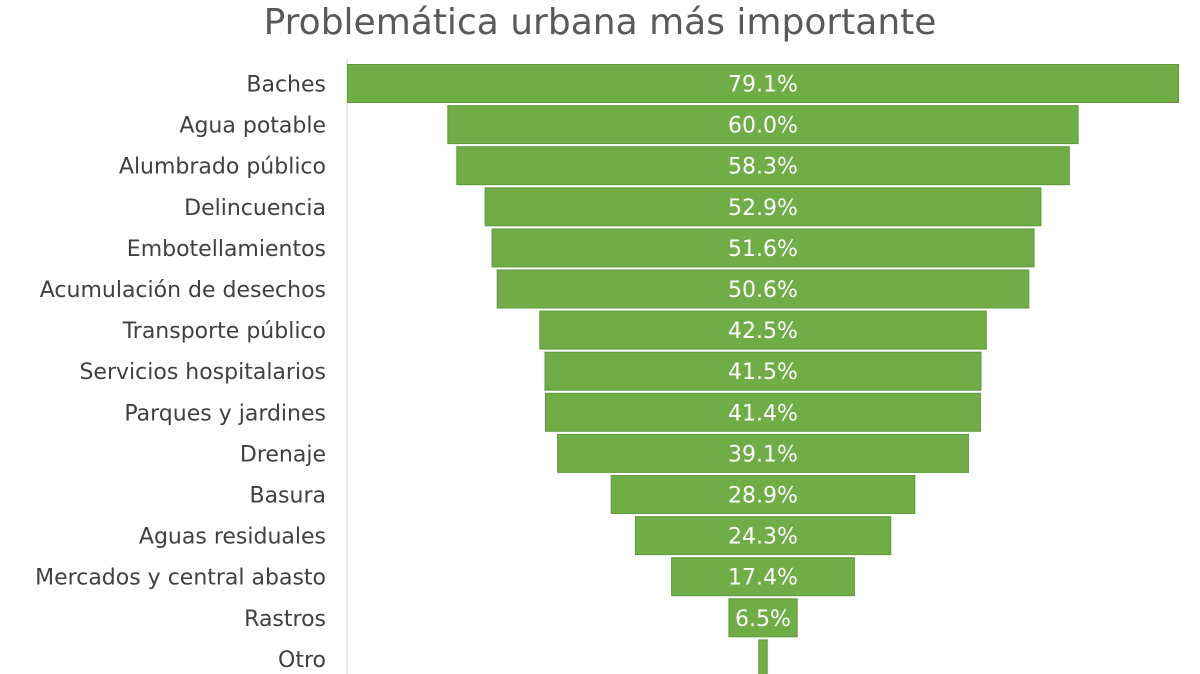  I want to click on data-label-12: 17.4%, so click(763, 578).